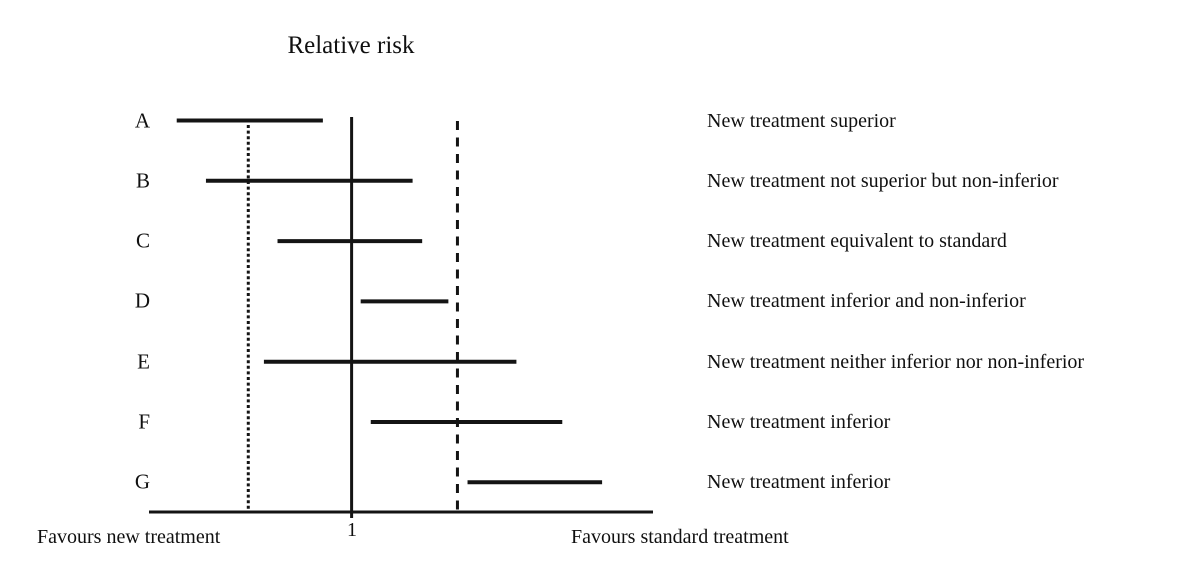 The width and height of the screenshot is (1200, 566). Describe the element at coordinates (142, 300) in the screenshot. I see `row-label-D: D` at that location.